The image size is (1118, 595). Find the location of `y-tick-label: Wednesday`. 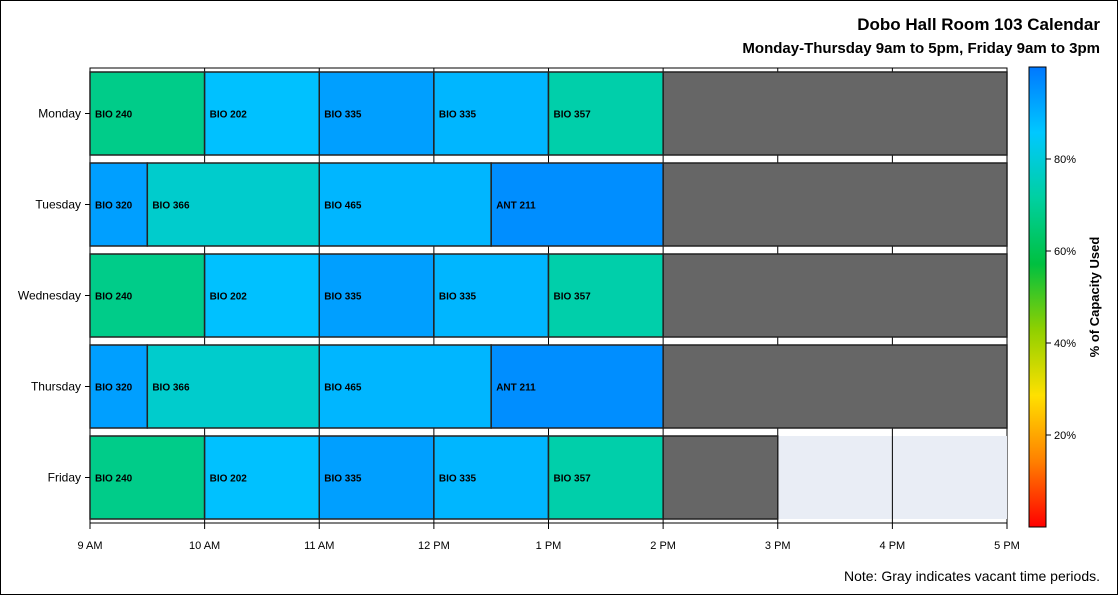

y-tick-label: Wednesday is located at coordinates (49, 296).